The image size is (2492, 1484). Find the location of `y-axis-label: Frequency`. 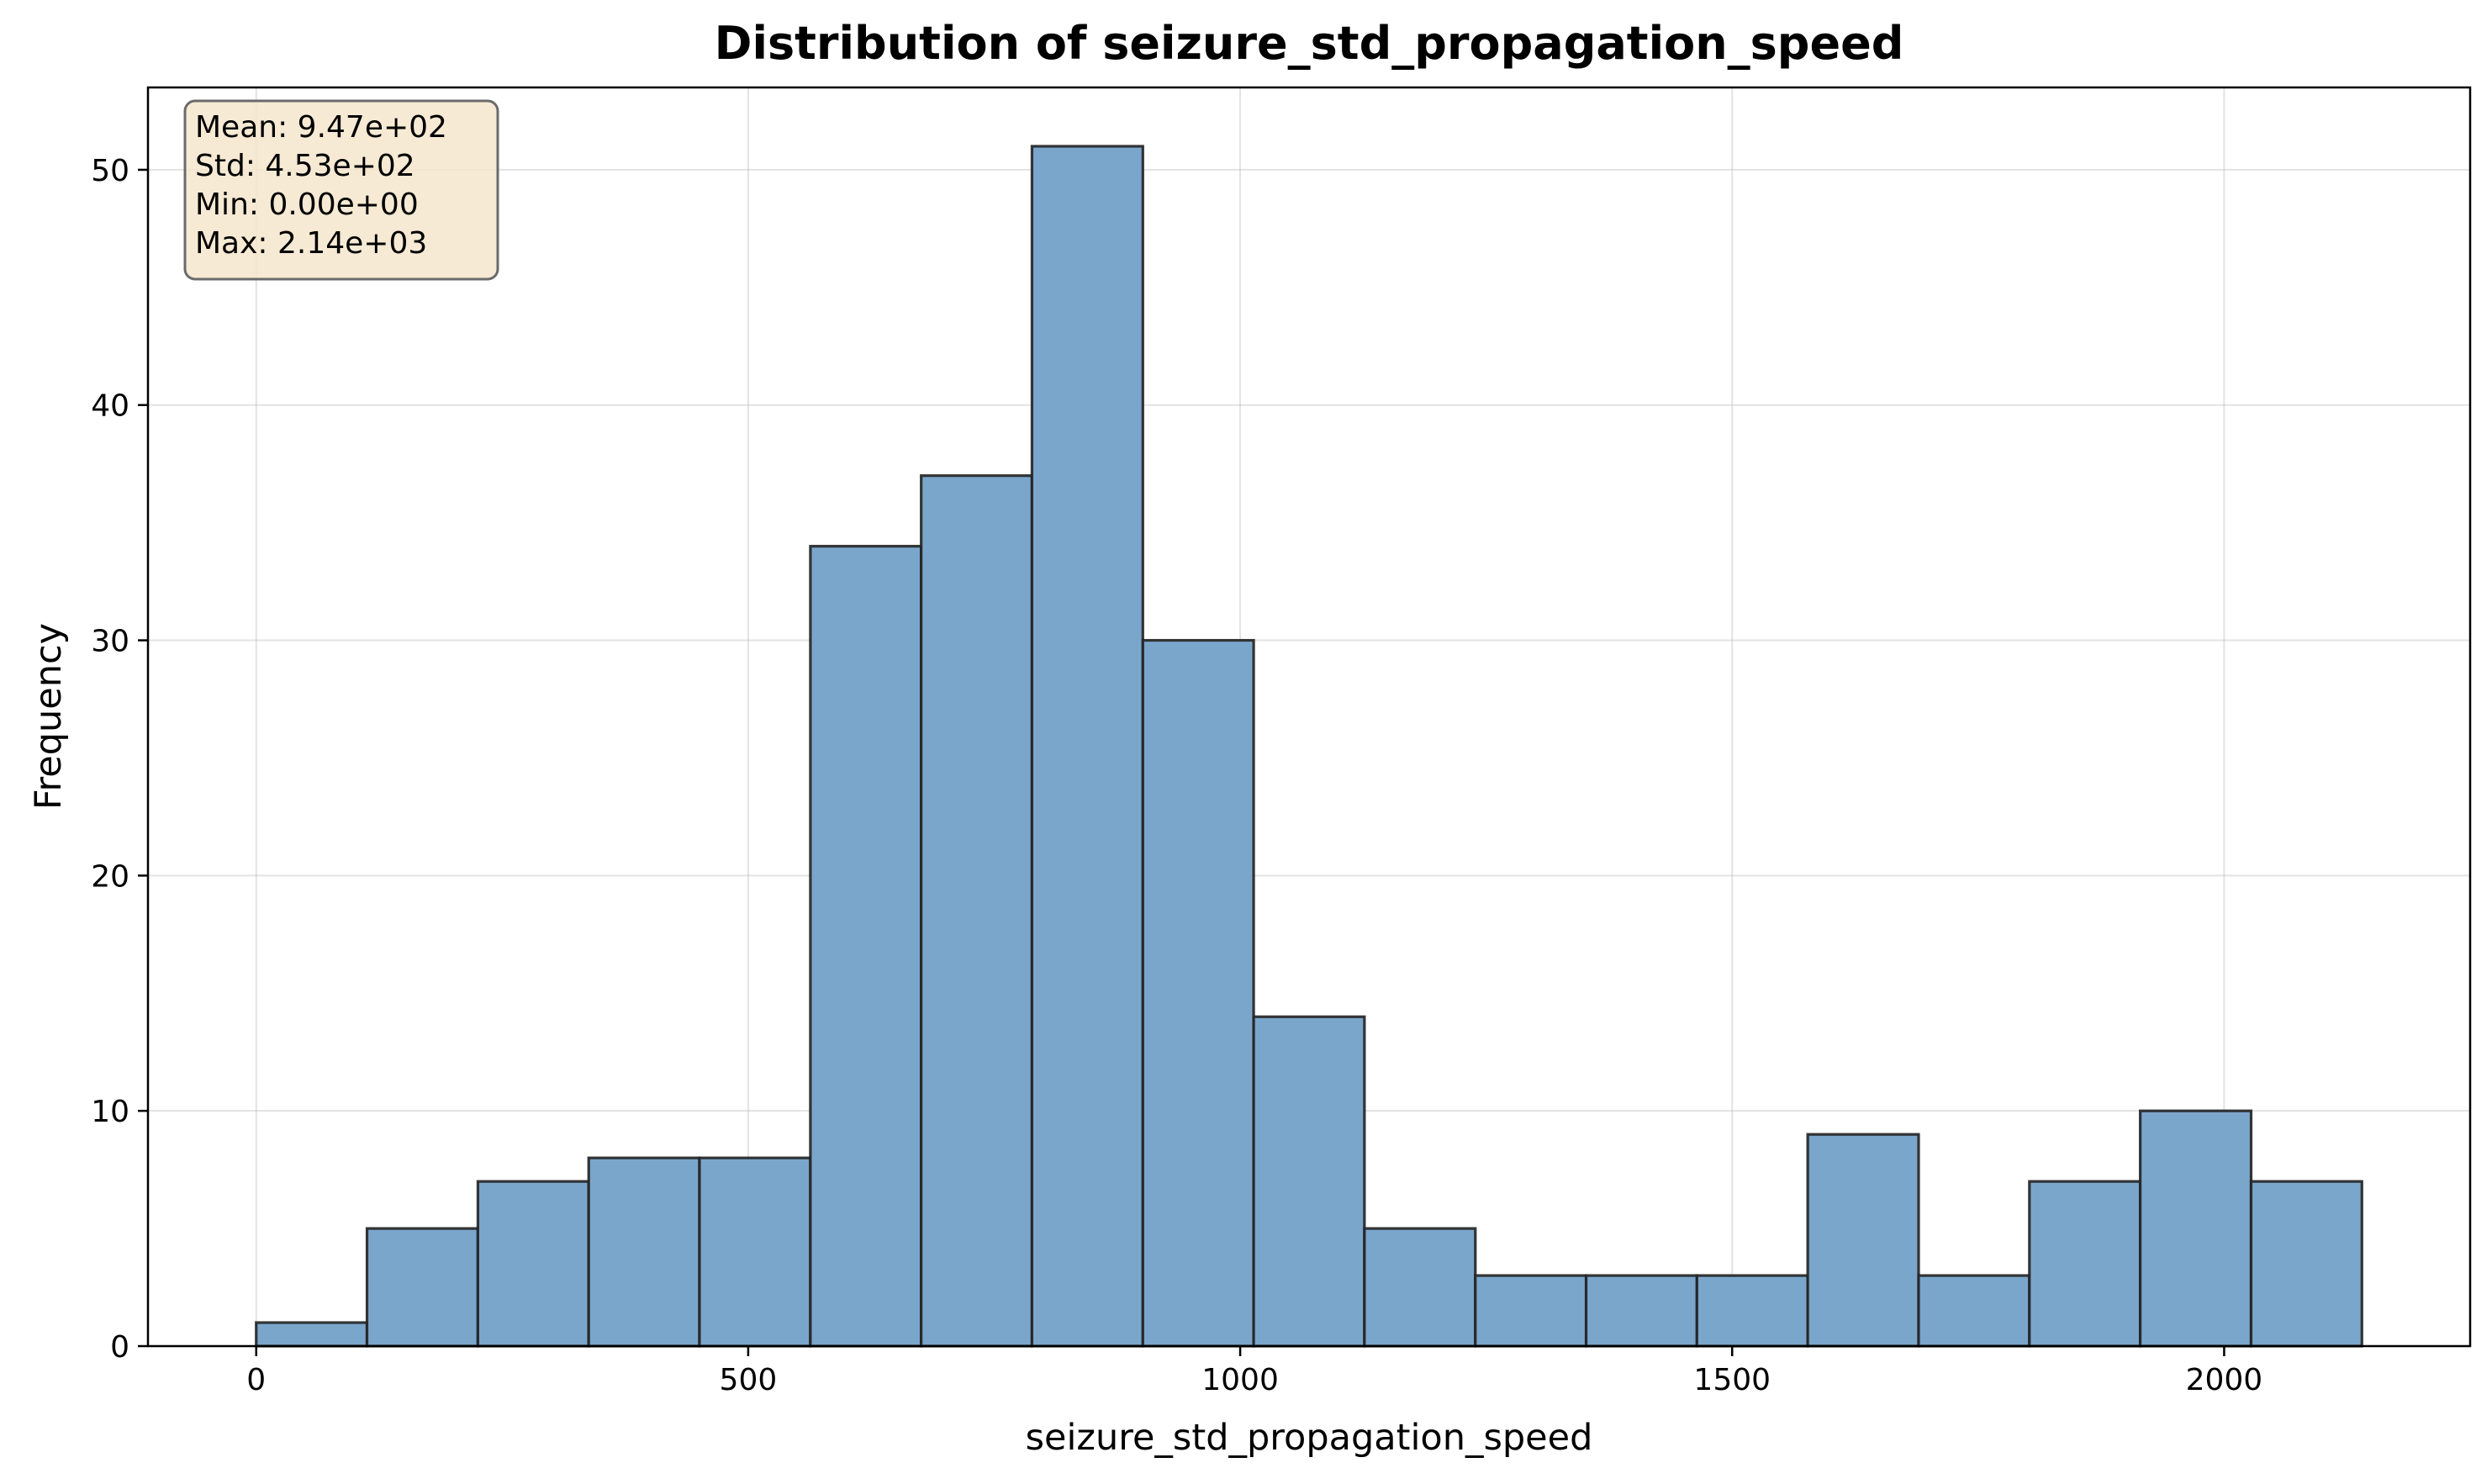

y-axis-label: Frequency is located at coordinates (49, 716).